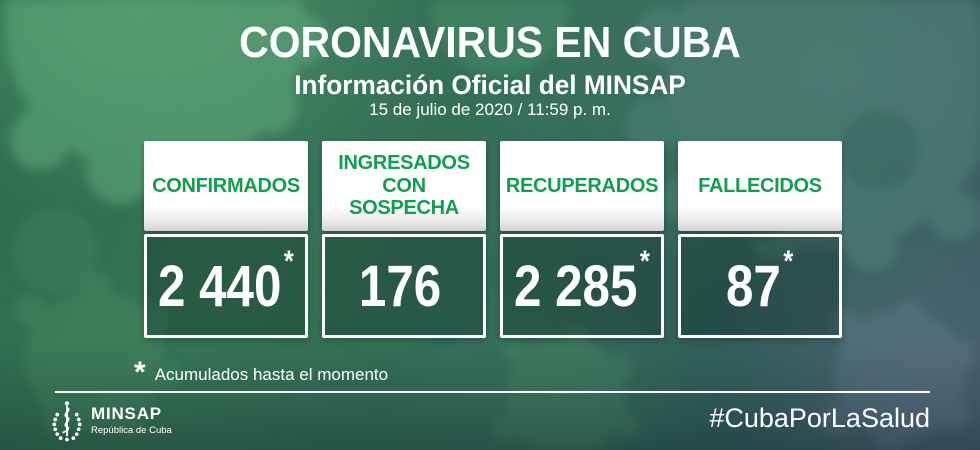 The image size is (980, 450). I want to click on card-recuperados: RECUPERADOS 2 285 *, so click(582, 239).